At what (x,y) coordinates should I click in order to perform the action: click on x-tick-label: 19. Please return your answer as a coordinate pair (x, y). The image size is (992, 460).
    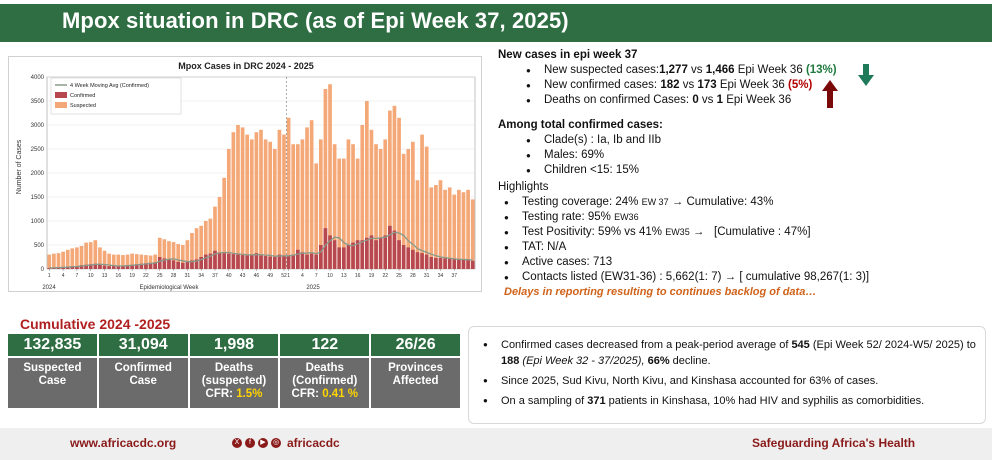
    Looking at the image, I should click on (372, 276).